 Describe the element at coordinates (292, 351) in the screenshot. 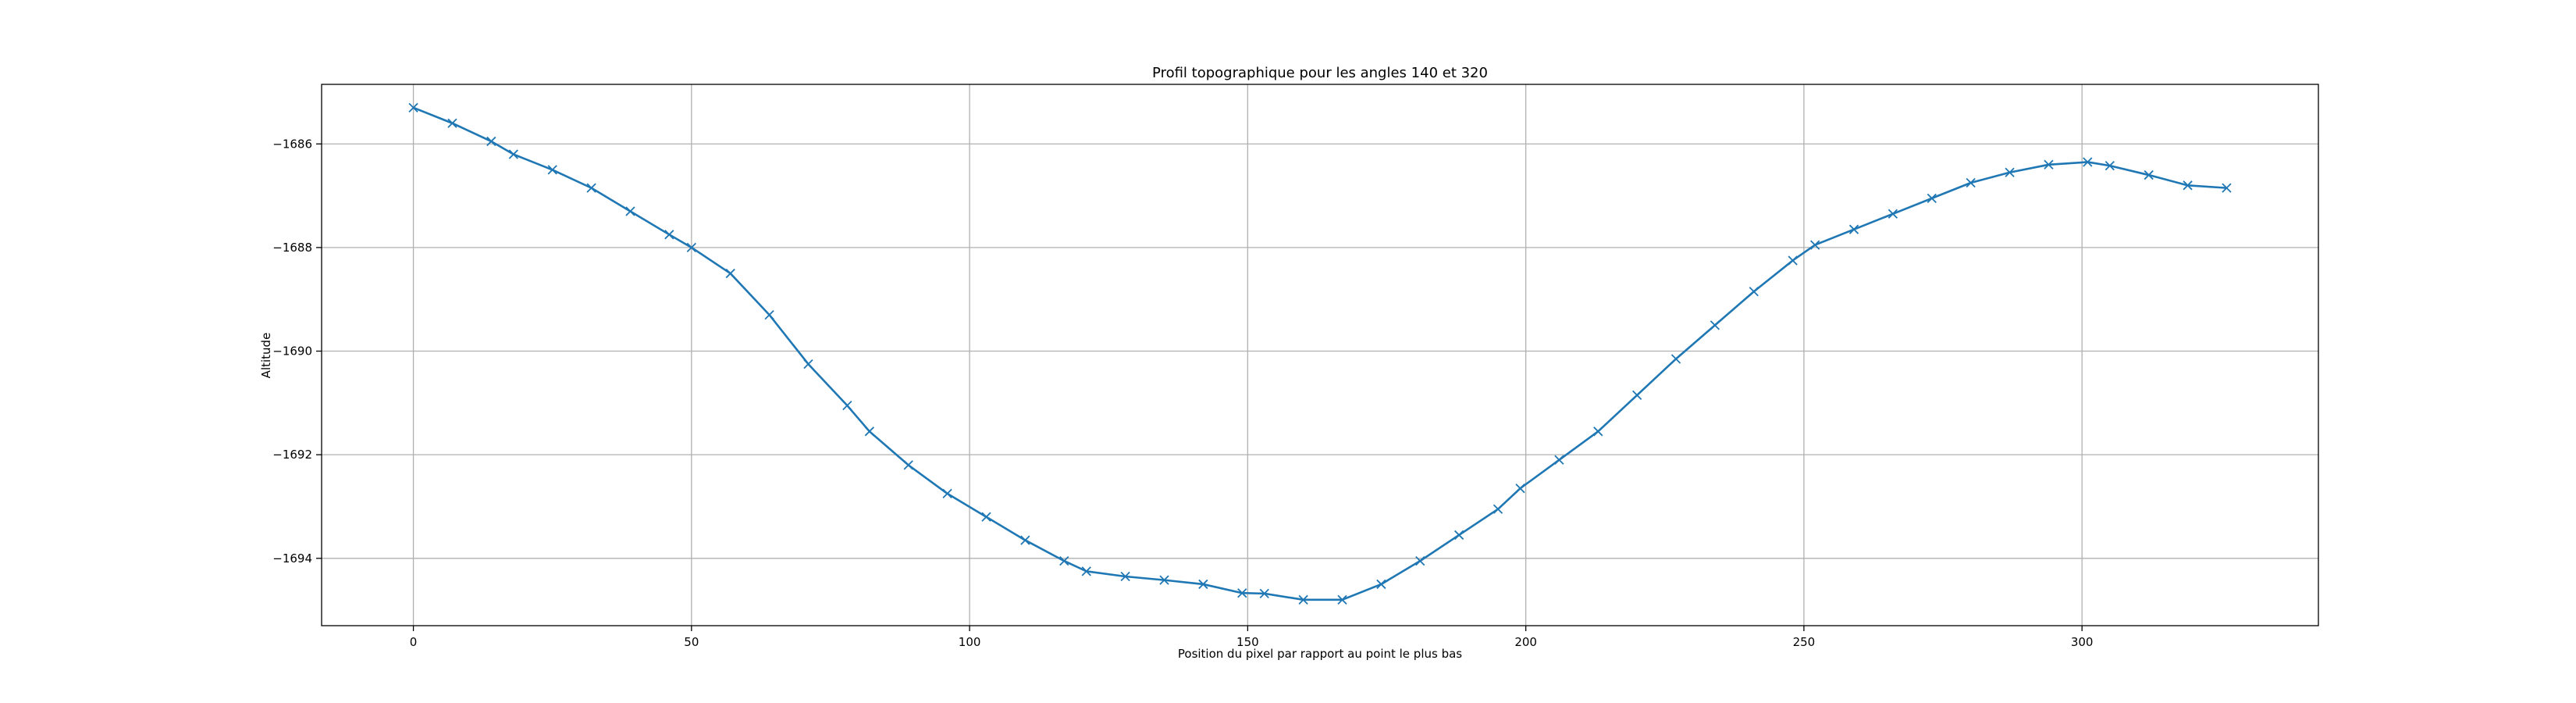

I see `y-tick-label: −1690` at that location.